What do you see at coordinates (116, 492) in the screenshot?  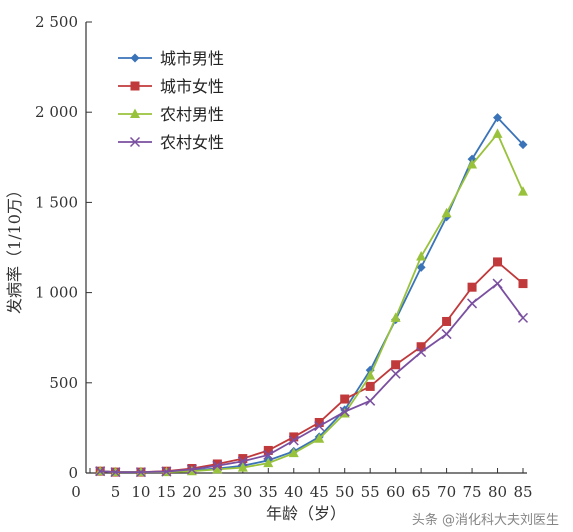 I see `x-tick-label: 5` at bounding box center [116, 492].